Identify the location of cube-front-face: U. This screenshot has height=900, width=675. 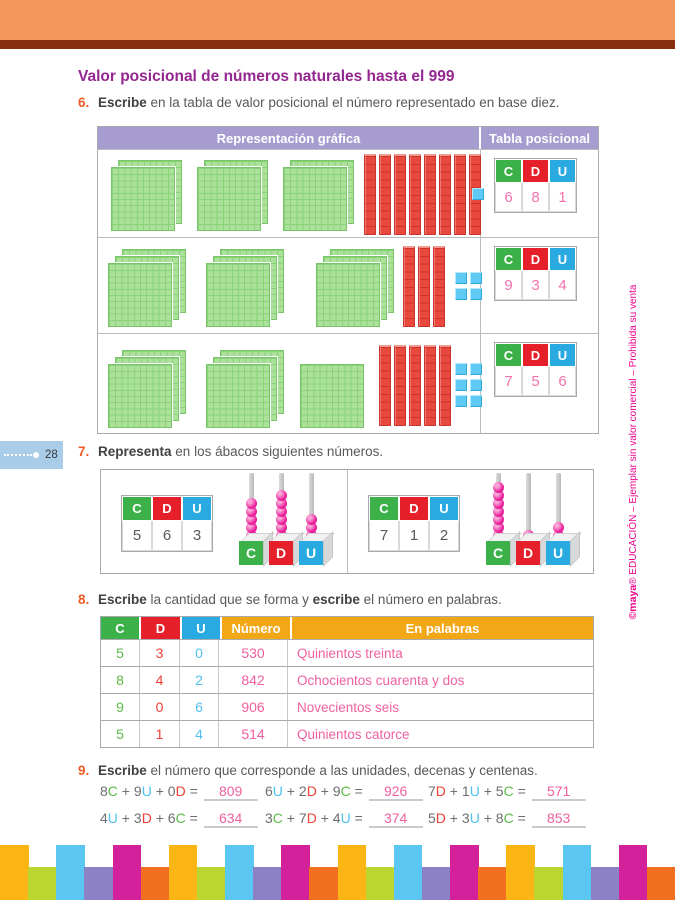
(311, 553).